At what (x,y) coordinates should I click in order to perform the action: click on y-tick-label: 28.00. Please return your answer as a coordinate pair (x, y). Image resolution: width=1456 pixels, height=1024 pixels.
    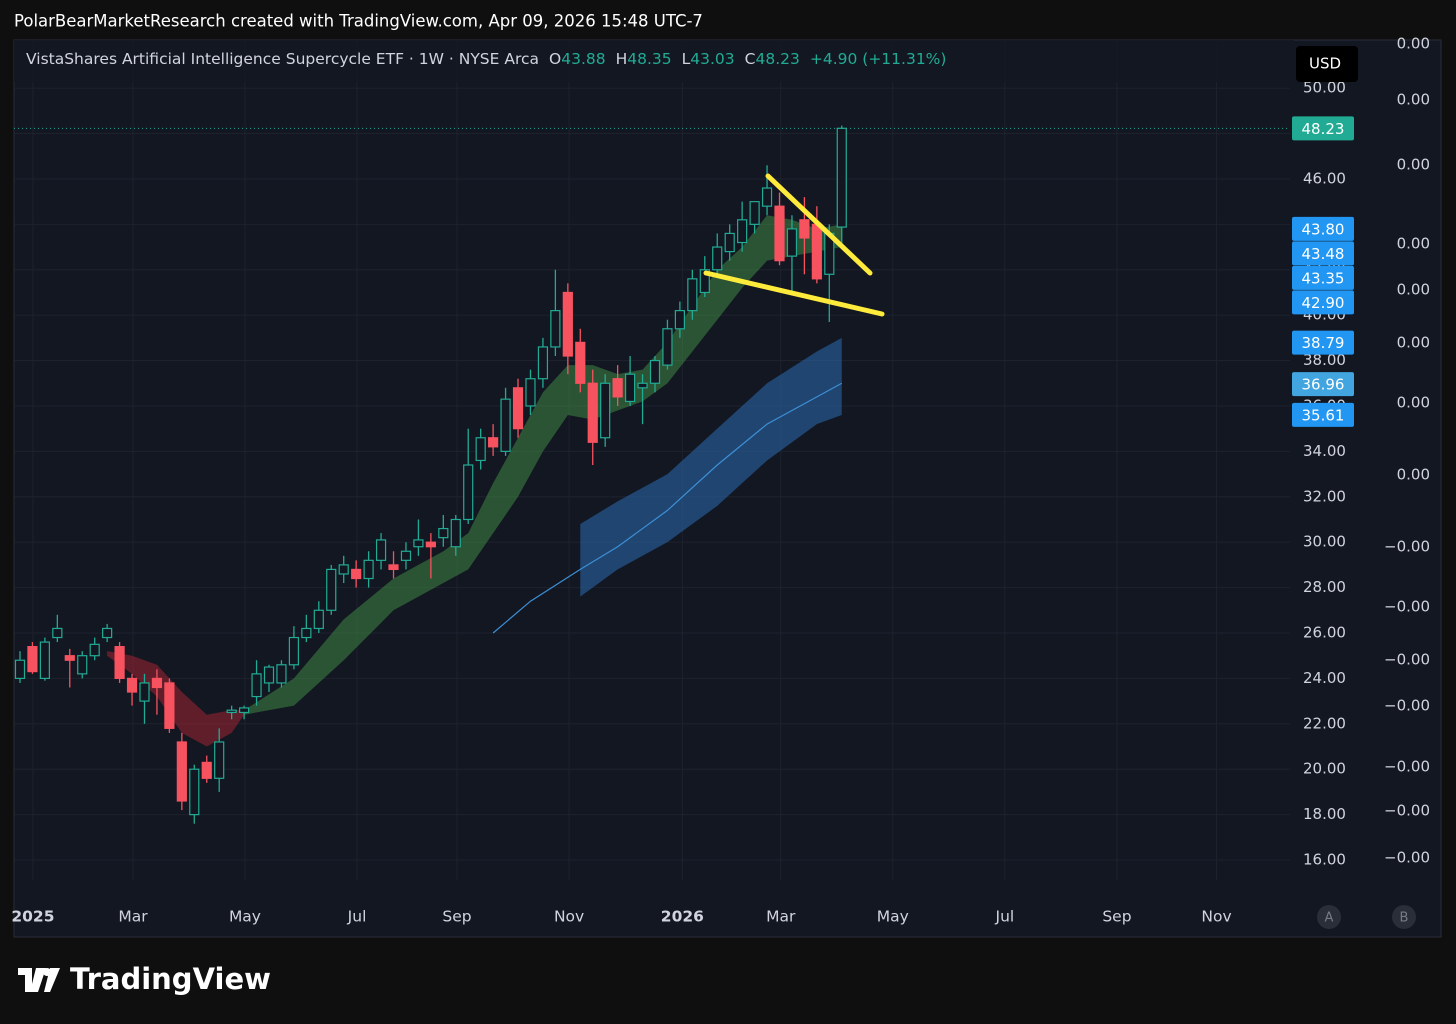
    Looking at the image, I should click on (1324, 587).